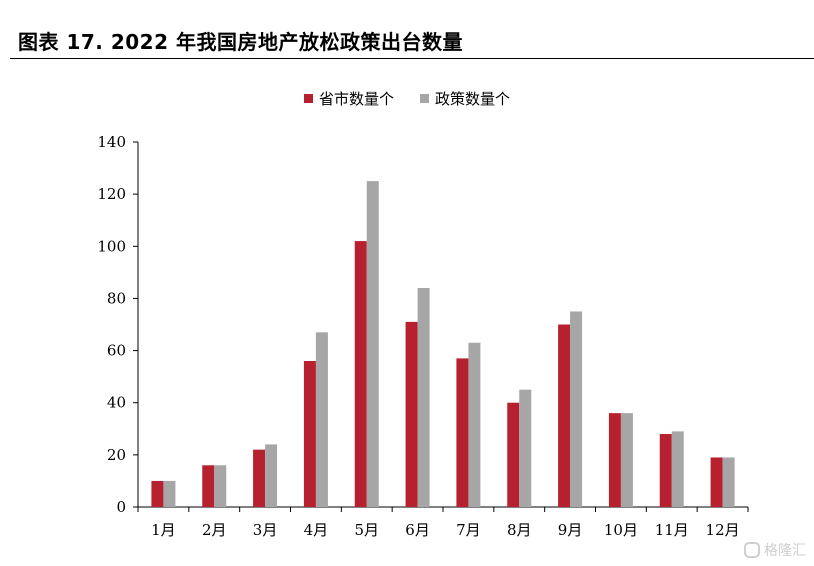  Describe the element at coordinates (407, 98) in the screenshot. I see `chart-legend: 省市数量个 政策数量个` at that location.